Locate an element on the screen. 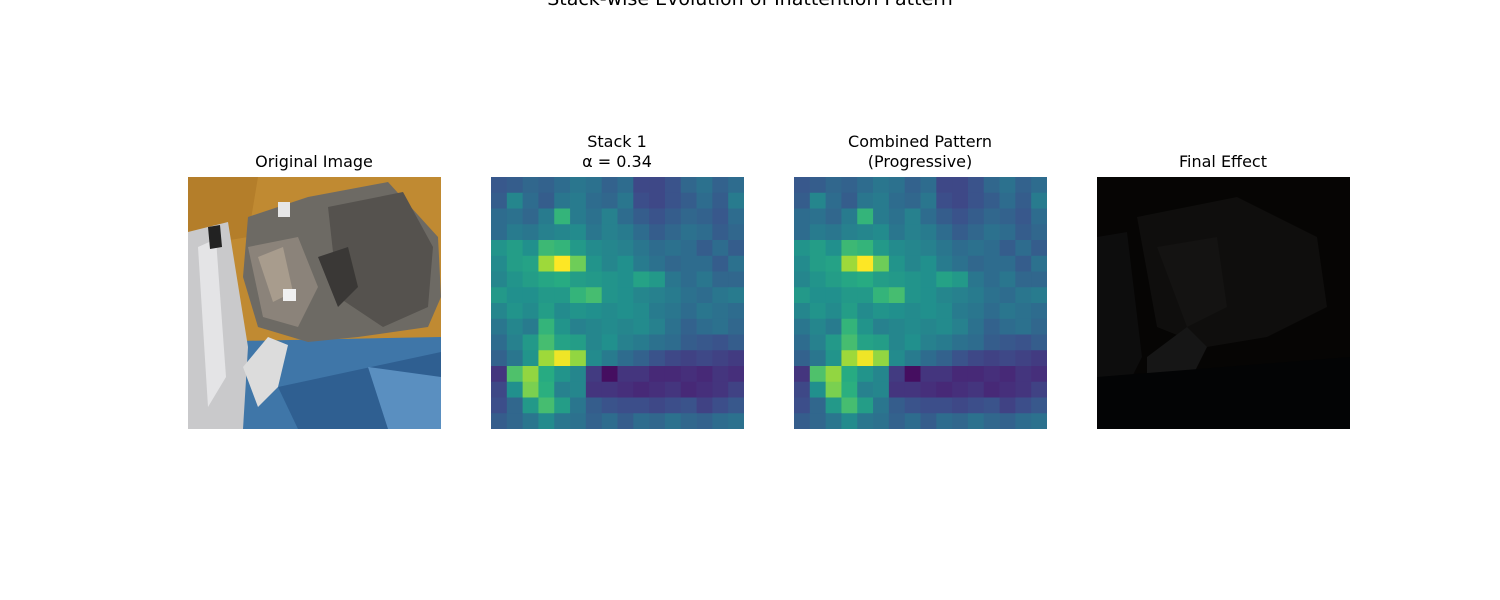 The height and width of the screenshot is (600, 1500). combined-heatmap-cell-r0-c4 is located at coordinates (865, 185).